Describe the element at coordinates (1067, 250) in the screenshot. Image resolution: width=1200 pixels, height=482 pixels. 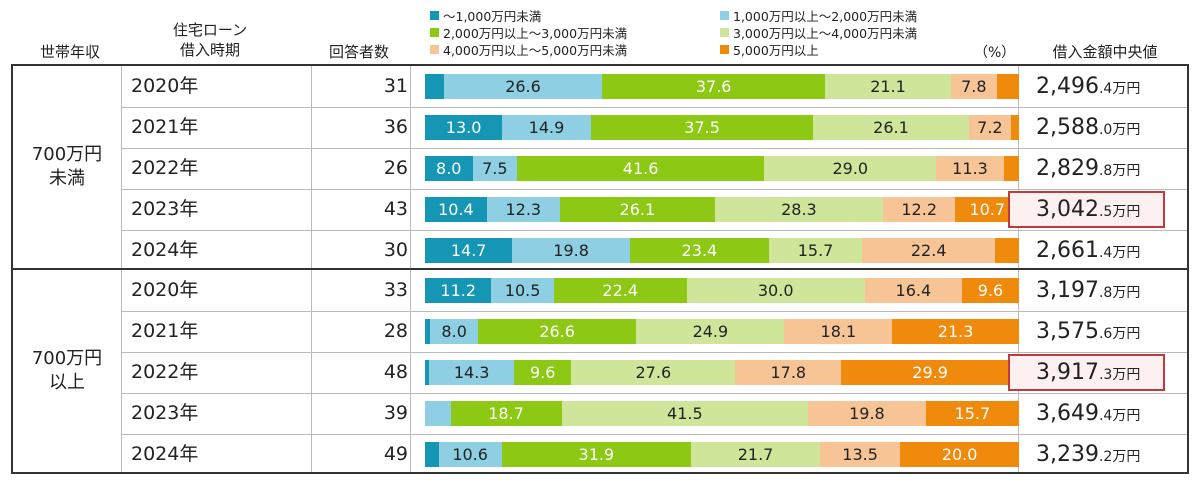
I see `median-integer: 2,661` at that location.